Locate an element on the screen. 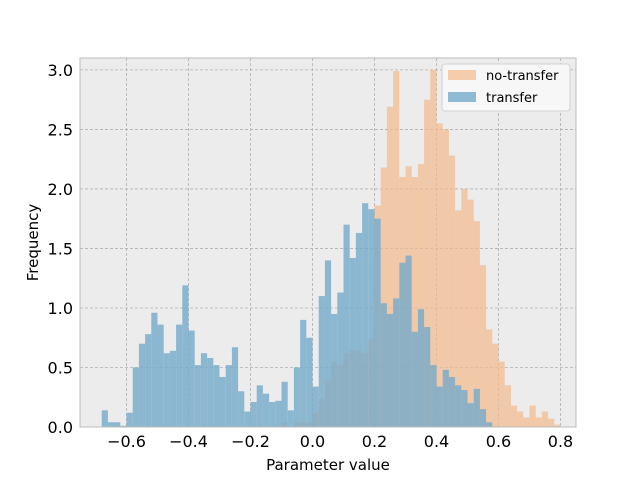 The width and height of the screenshot is (640, 480). legend-label-no-transfer: no-transfer is located at coordinates (522, 76).